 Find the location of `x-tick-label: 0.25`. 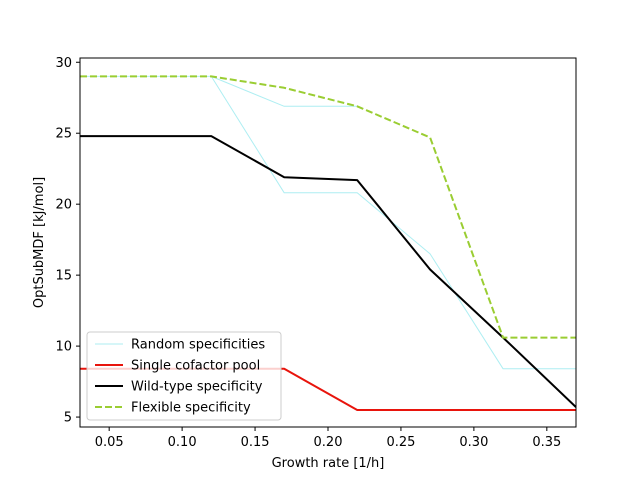

x-tick-label: 0.25 is located at coordinates (400, 442).